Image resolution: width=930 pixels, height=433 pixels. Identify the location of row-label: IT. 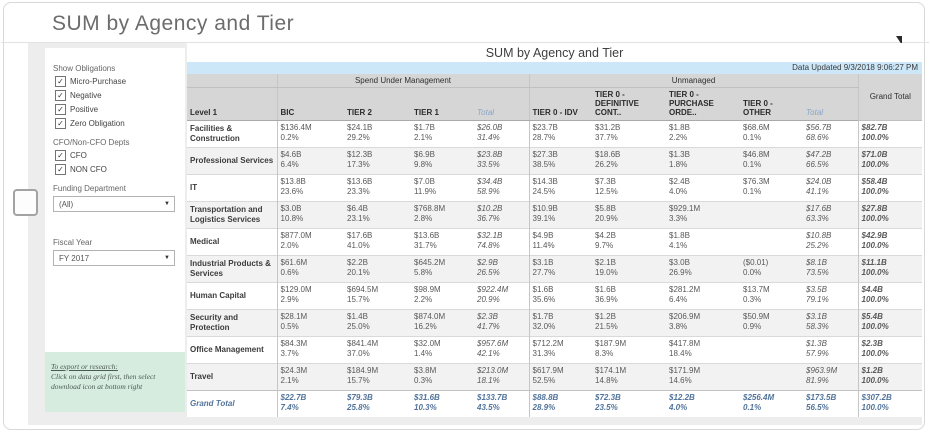
(232, 187).